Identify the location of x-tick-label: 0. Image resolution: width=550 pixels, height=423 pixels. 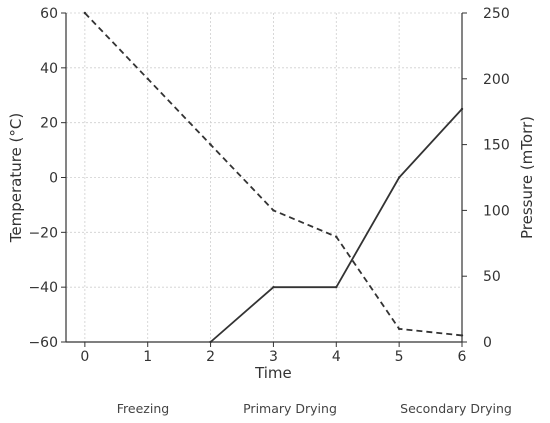
(84, 357).